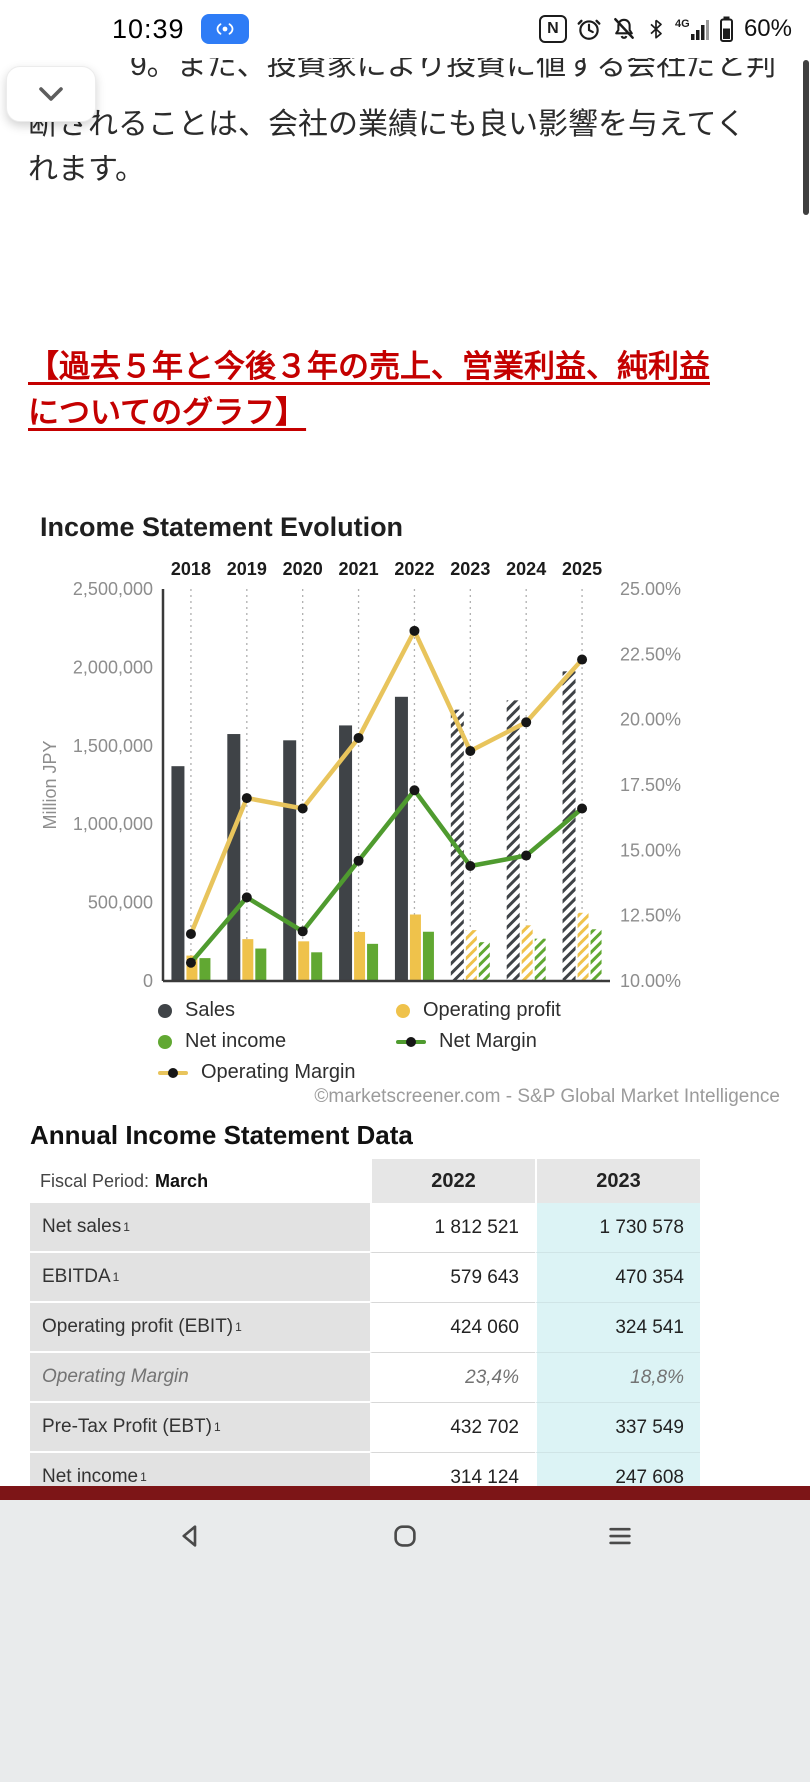 This screenshot has width=810, height=1782. Describe the element at coordinates (222, 527) in the screenshot. I see `chart-title: Income Statement Evolution` at that location.